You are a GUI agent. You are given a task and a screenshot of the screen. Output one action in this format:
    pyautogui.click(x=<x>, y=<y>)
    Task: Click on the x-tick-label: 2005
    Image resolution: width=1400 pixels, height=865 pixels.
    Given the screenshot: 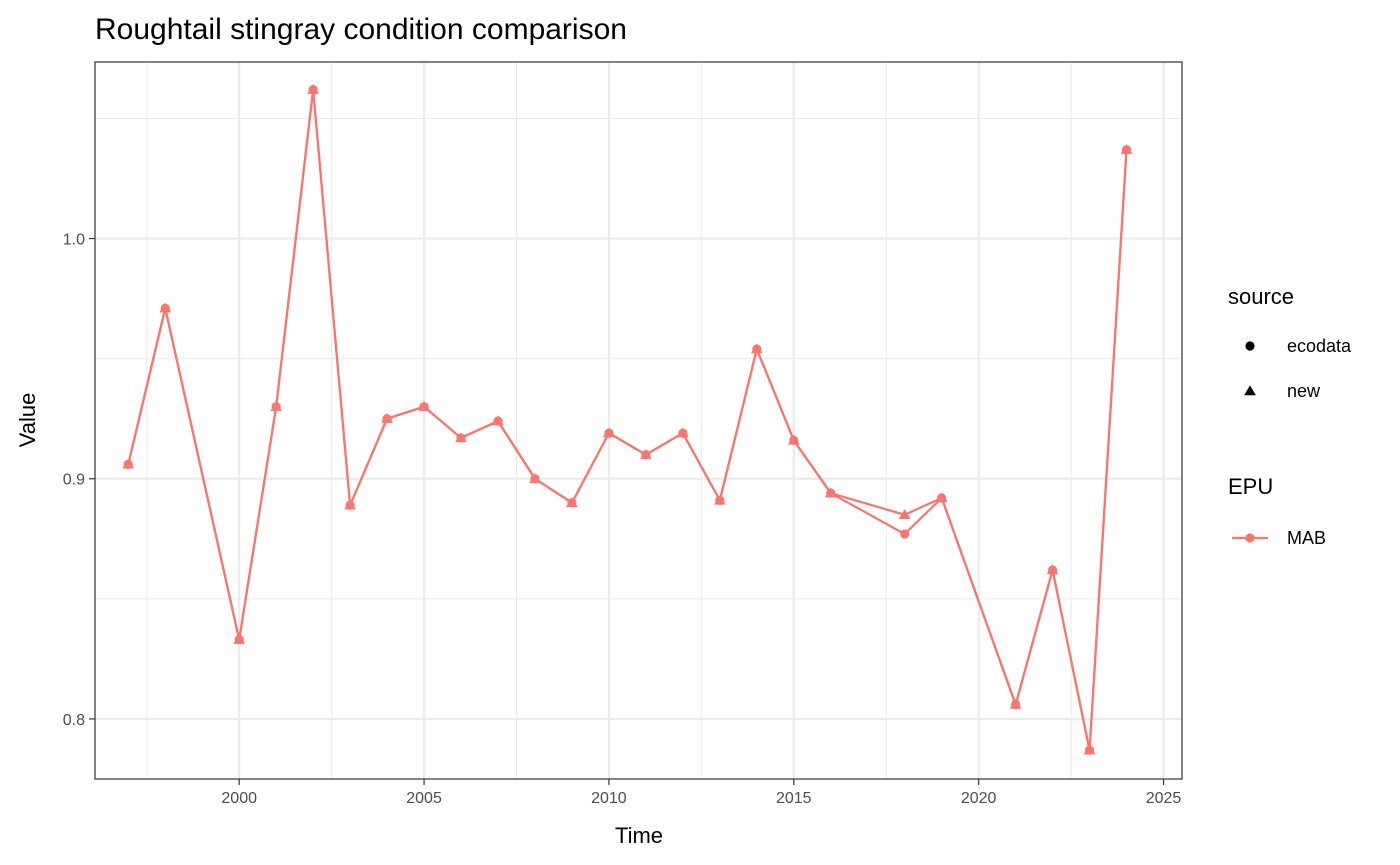 What is the action you would take?
    pyautogui.click(x=424, y=798)
    